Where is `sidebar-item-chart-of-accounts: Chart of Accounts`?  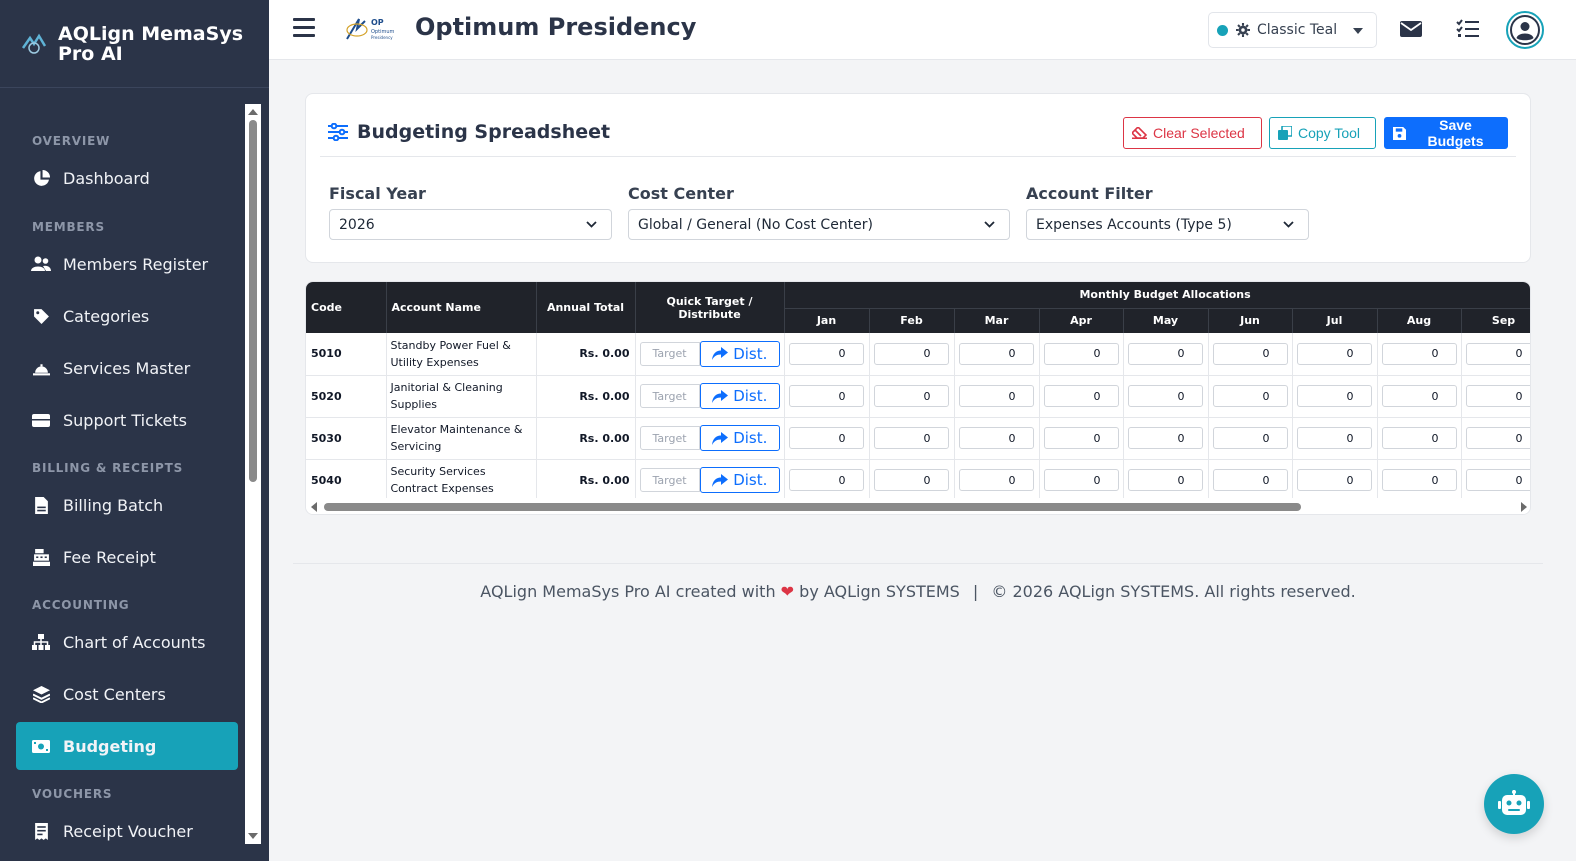 sidebar-item-chart-of-accounts: Chart of Accounts is located at coordinates (127, 642).